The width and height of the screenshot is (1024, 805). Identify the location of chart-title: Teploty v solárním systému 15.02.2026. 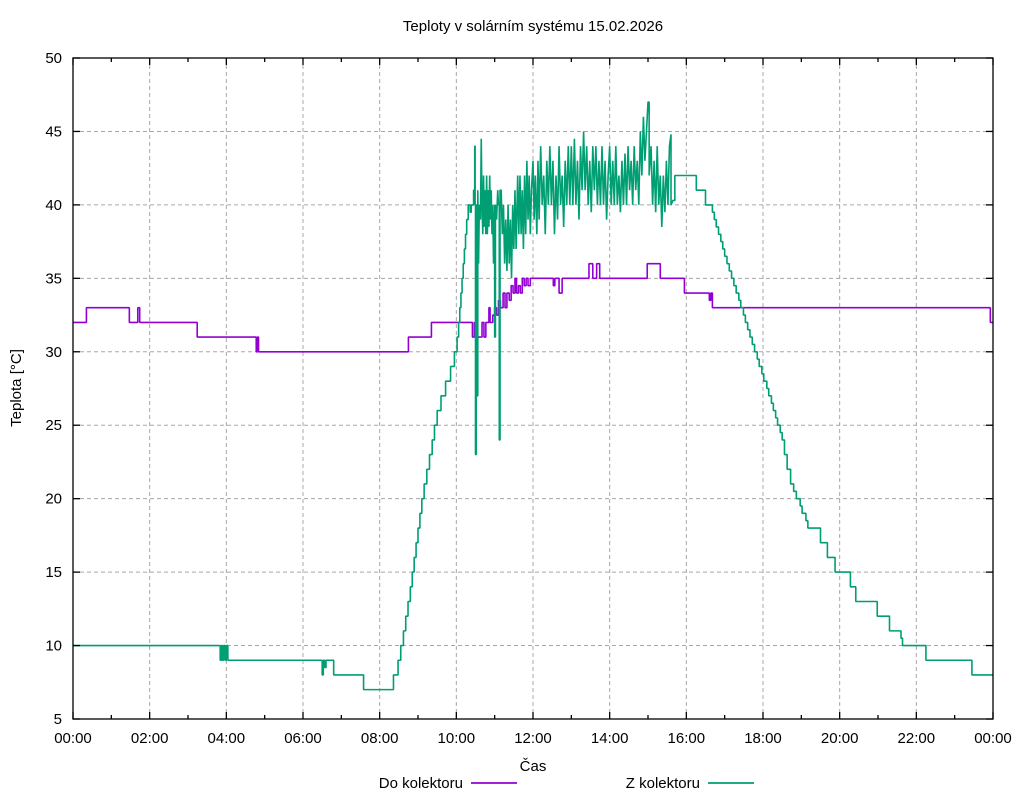
(533, 26).